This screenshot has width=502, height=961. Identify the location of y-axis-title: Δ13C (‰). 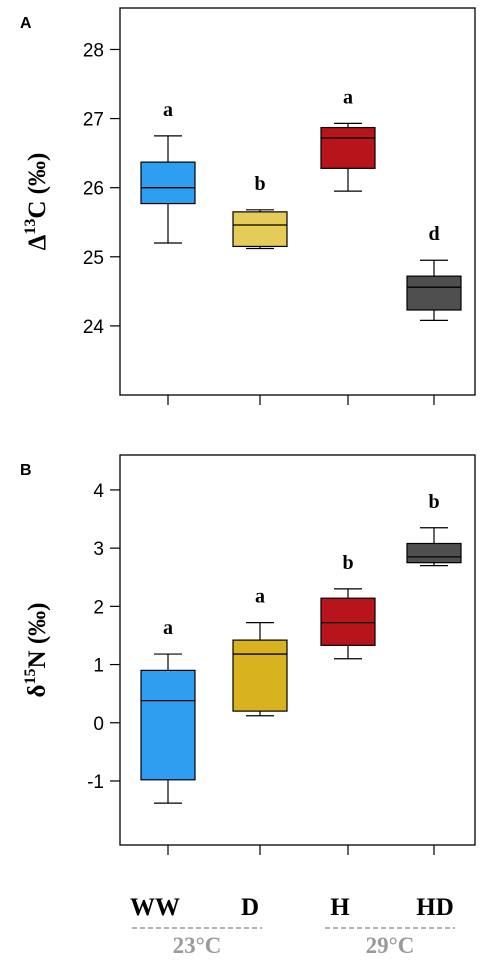
(36, 202).